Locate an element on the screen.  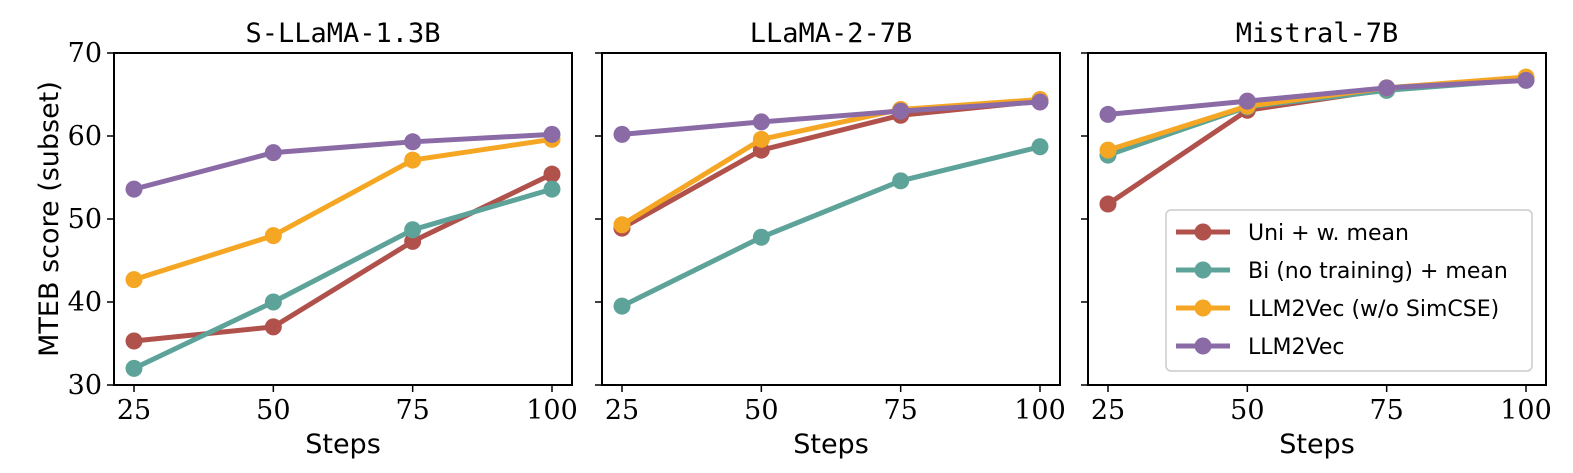
chart-title: S-LLaMA-1.3B is located at coordinates (342, 33).